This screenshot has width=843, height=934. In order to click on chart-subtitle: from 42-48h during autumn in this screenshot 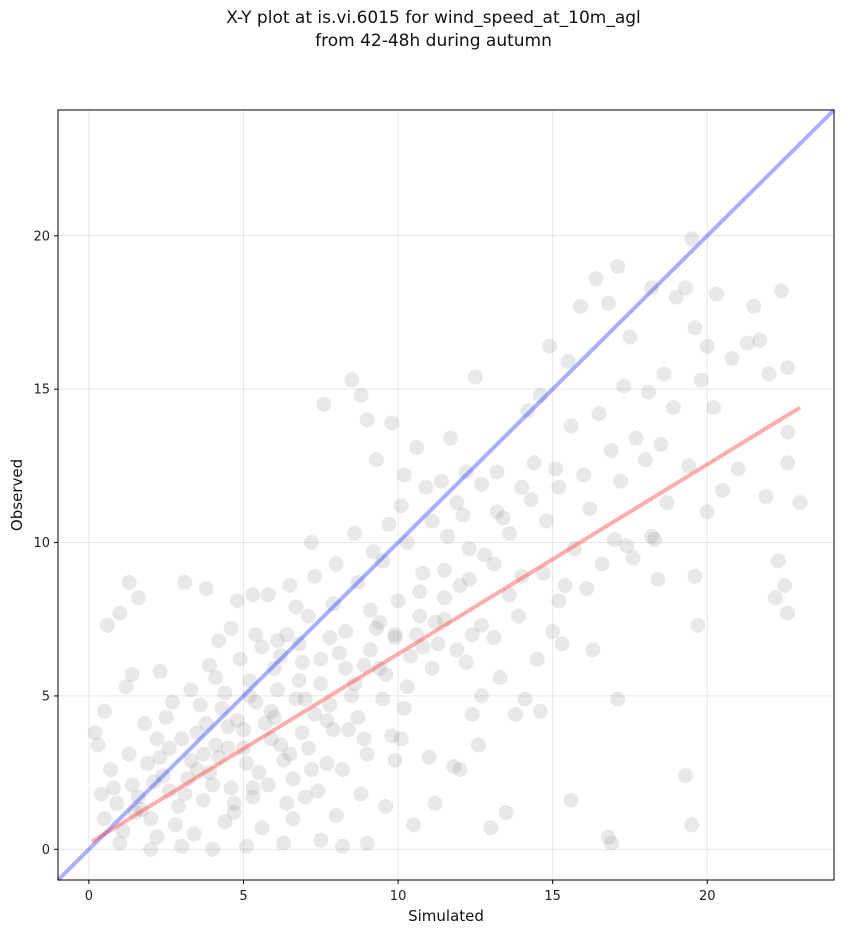, I will do `click(433, 41)`.